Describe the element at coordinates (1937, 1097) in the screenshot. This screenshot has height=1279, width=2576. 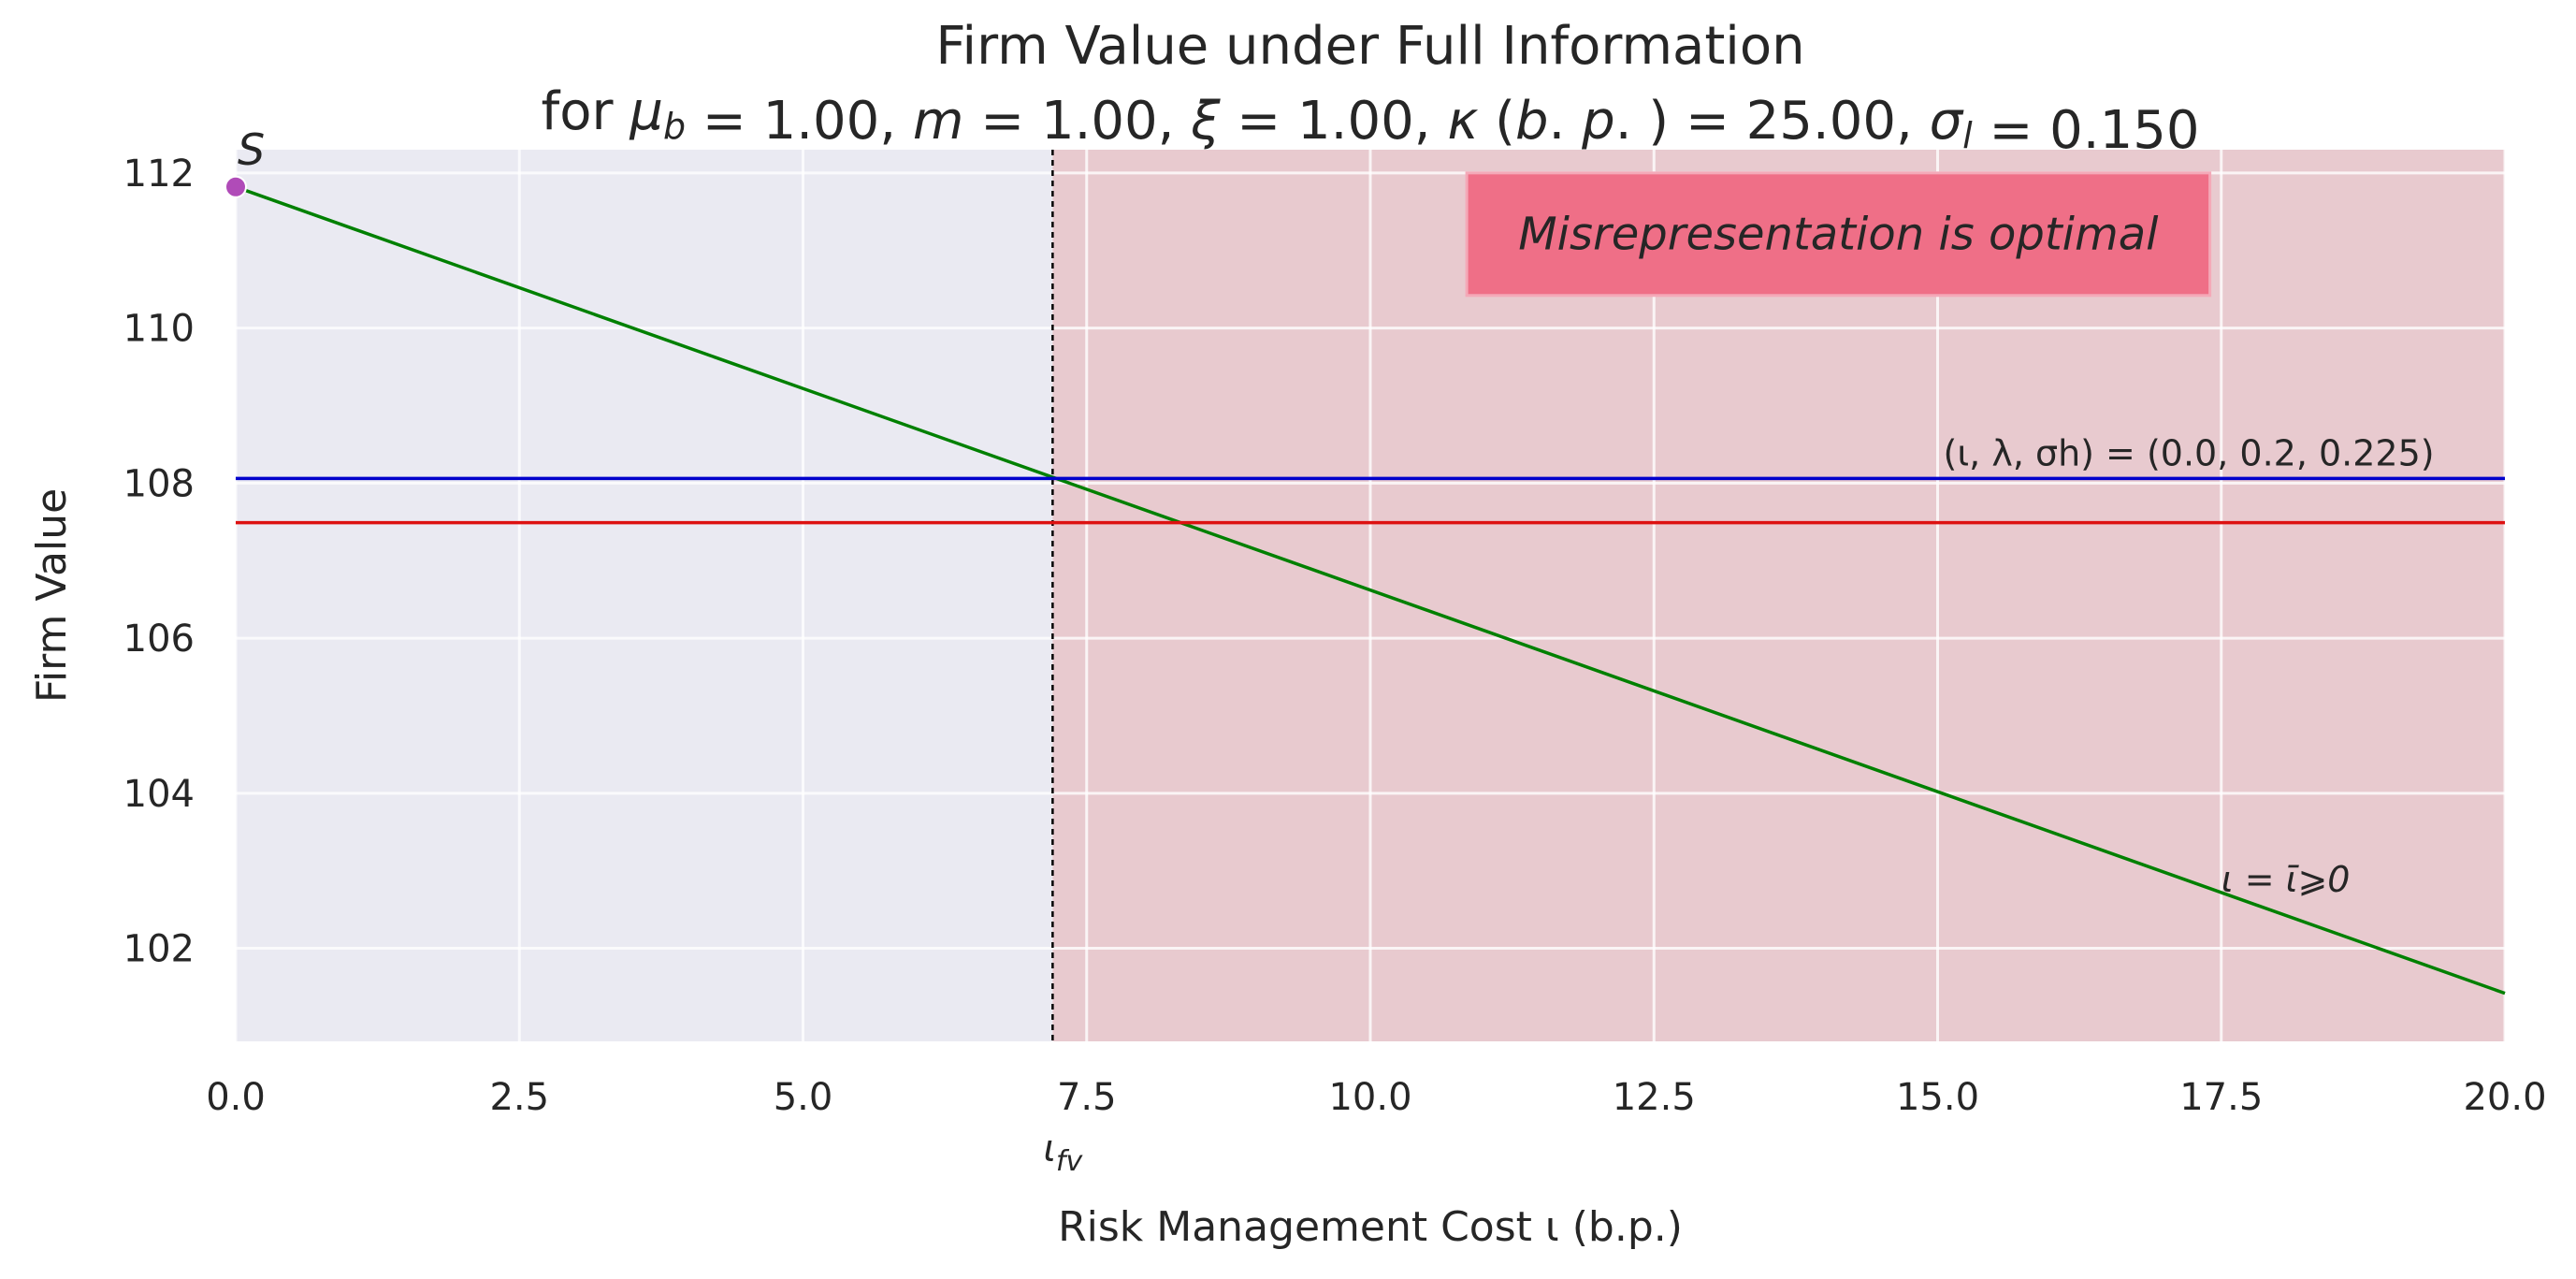
I see `x-tick-label: 15.0` at that location.